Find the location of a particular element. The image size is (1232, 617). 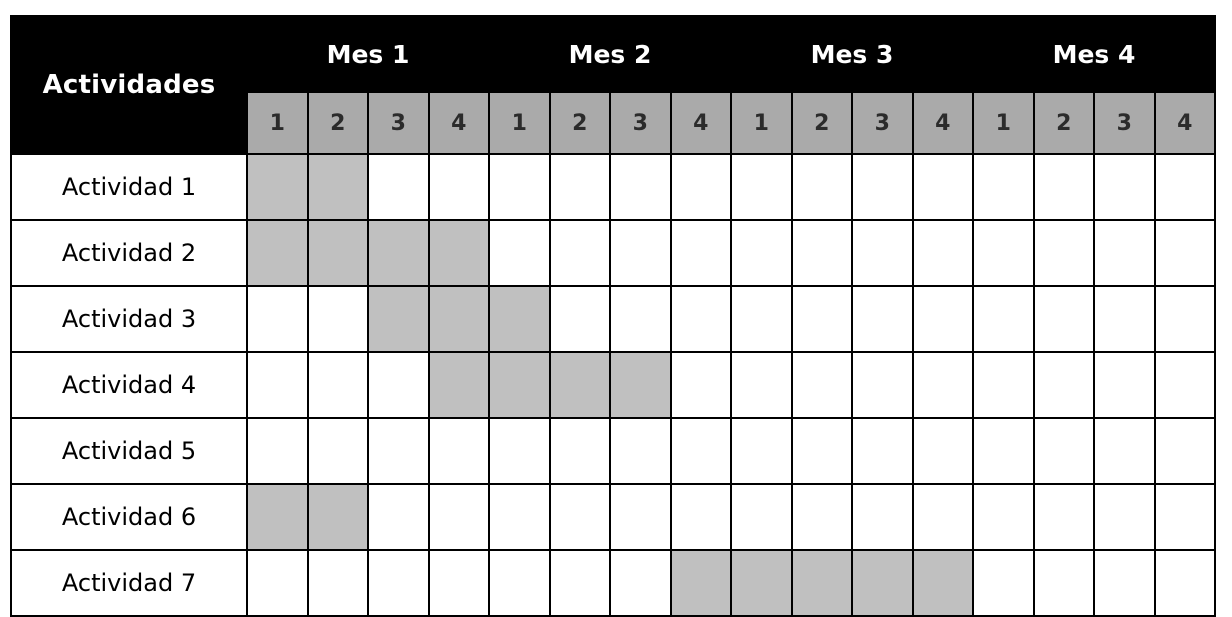

gantt-cell-r4-c6 is located at coordinates (579, 385).